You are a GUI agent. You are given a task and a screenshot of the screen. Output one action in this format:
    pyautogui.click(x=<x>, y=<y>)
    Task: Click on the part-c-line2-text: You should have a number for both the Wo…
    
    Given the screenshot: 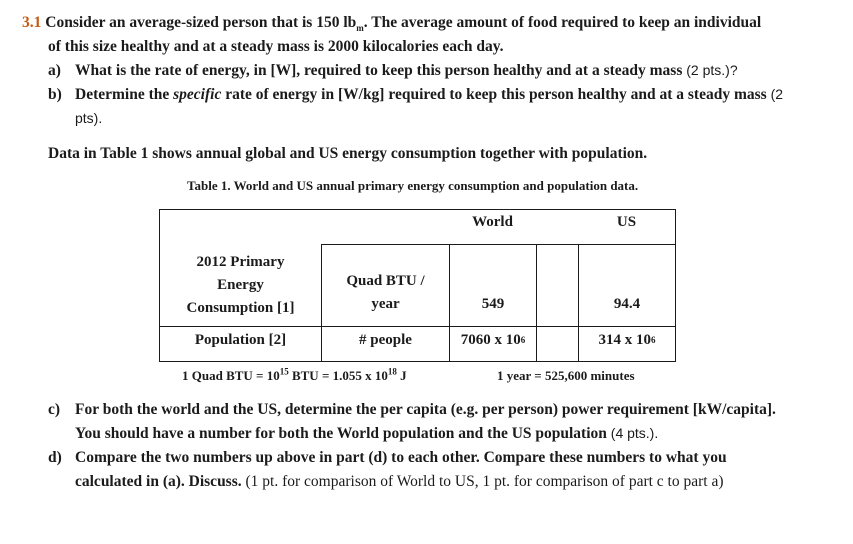 What is the action you would take?
    pyautogui.click(x=341, y=433)
    